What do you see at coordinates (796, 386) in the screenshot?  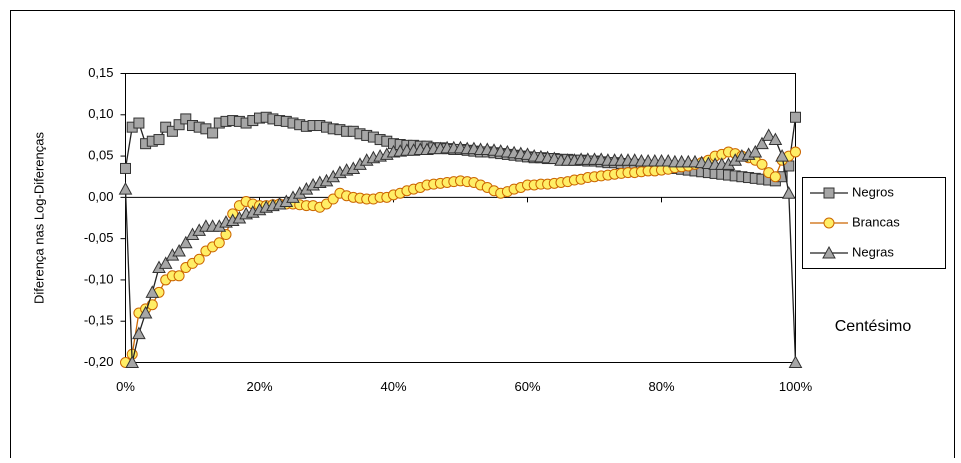 I see `x-tick-label: 100%` at bounding box center [796, 386].